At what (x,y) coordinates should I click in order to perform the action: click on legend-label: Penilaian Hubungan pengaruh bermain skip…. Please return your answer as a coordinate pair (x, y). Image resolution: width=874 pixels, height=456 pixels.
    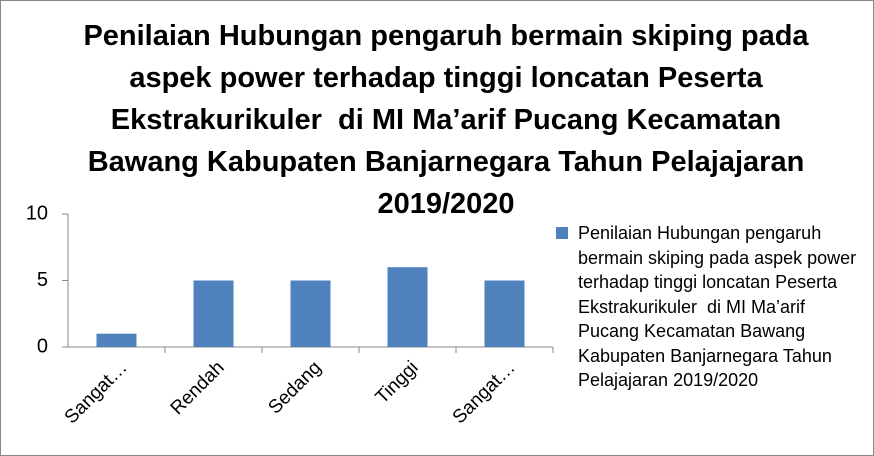
    Looking at the image, I should click on (720, 306).